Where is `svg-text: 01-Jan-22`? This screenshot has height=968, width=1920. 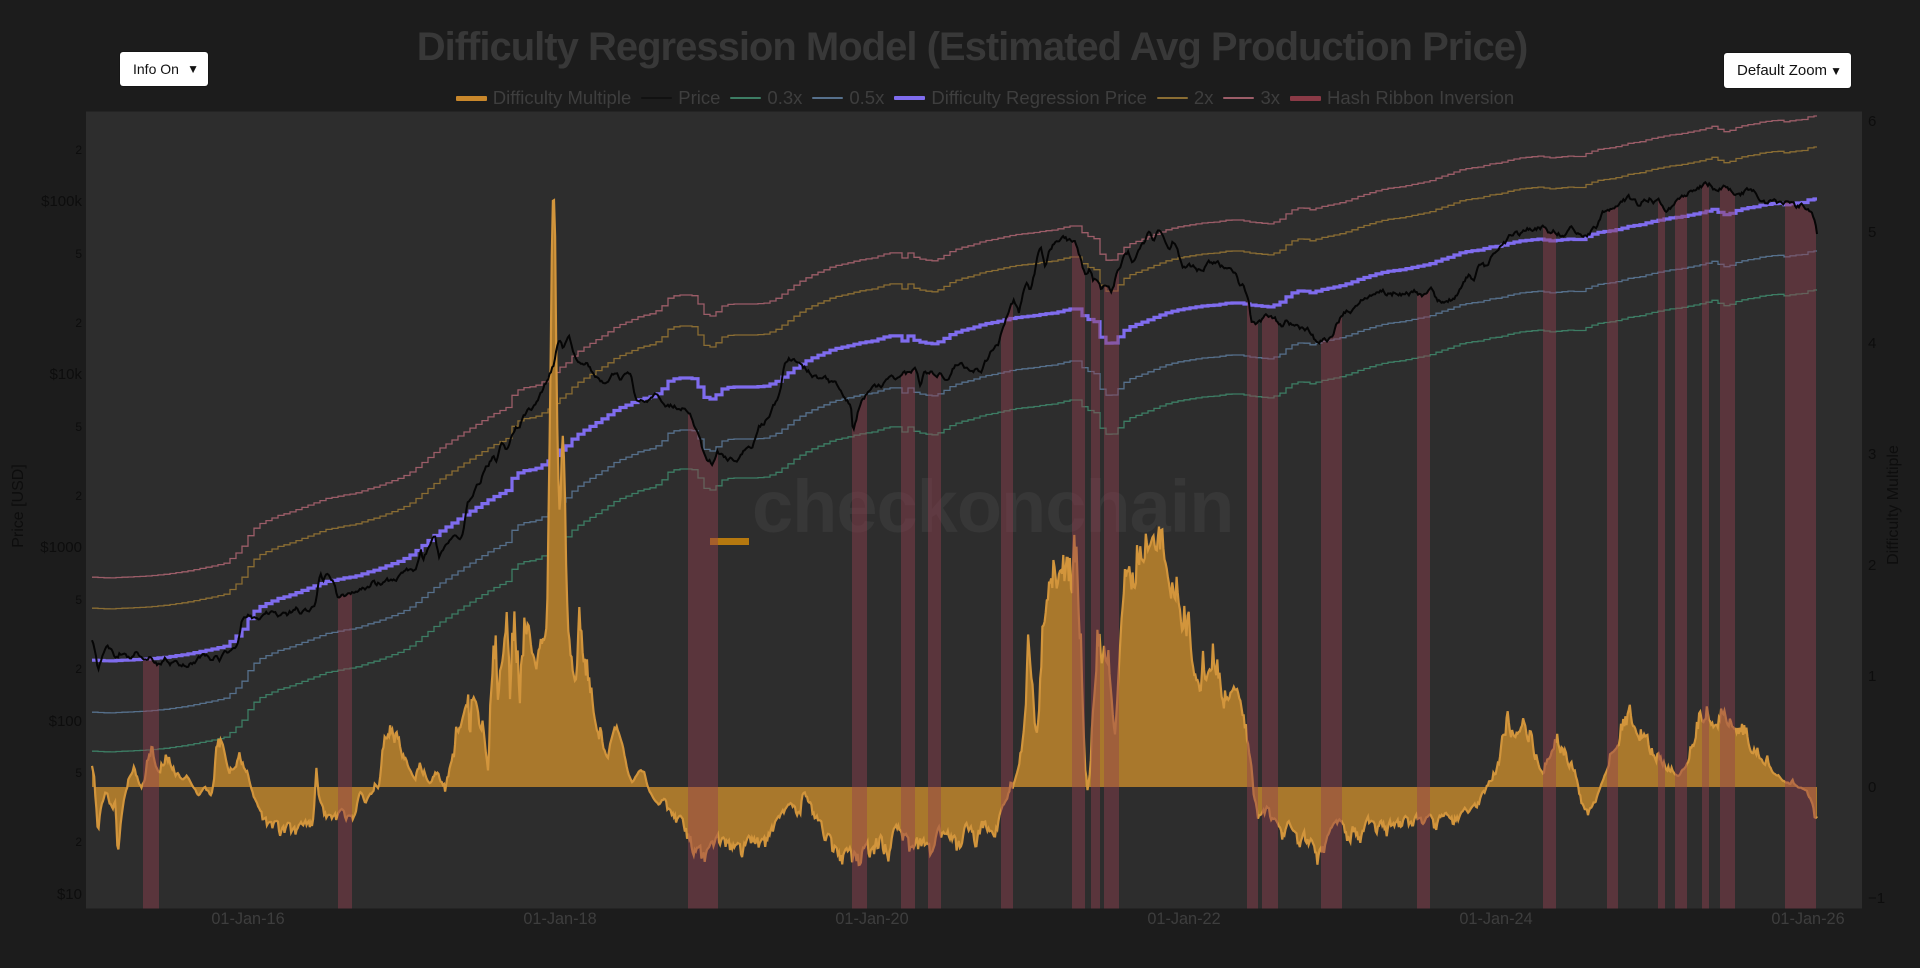 svg-text: 01-Jan-22 is located at coordinates (1183, 919).